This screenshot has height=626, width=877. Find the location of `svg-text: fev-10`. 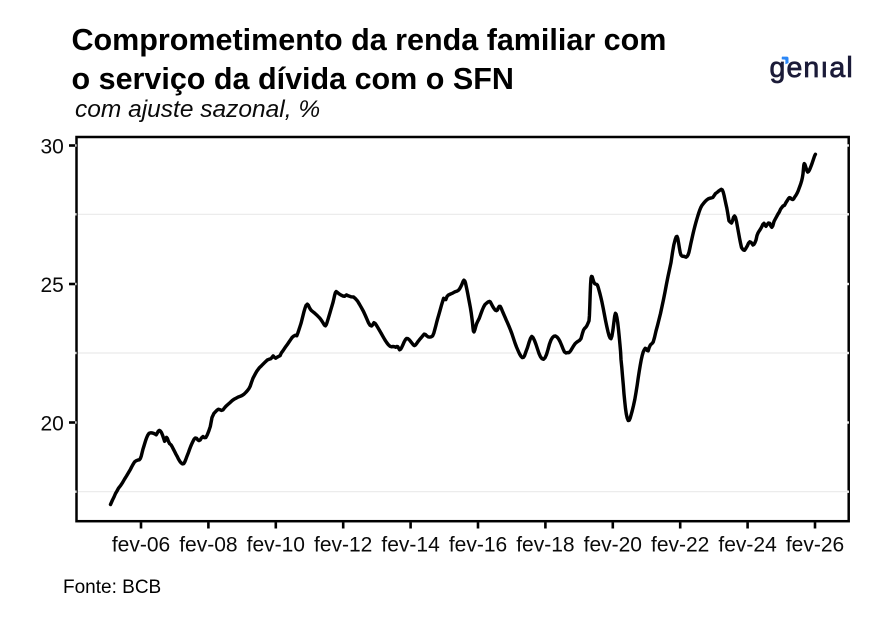

svg-text: fev-10 is located at coordinates (276, 544).